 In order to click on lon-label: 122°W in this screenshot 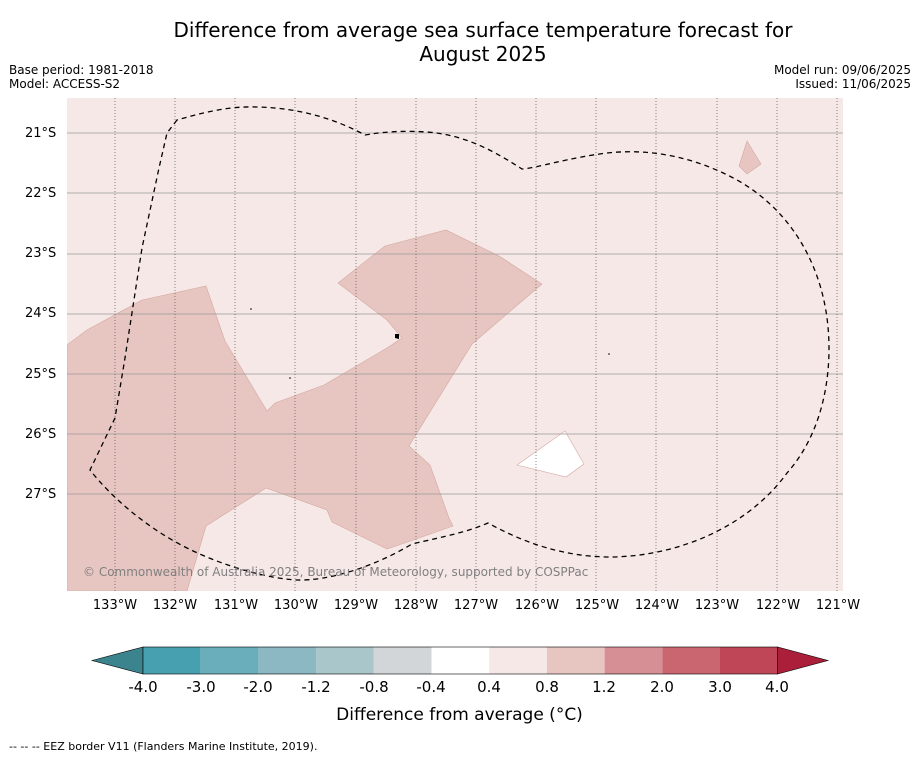, I will do `click(778, 605)`.